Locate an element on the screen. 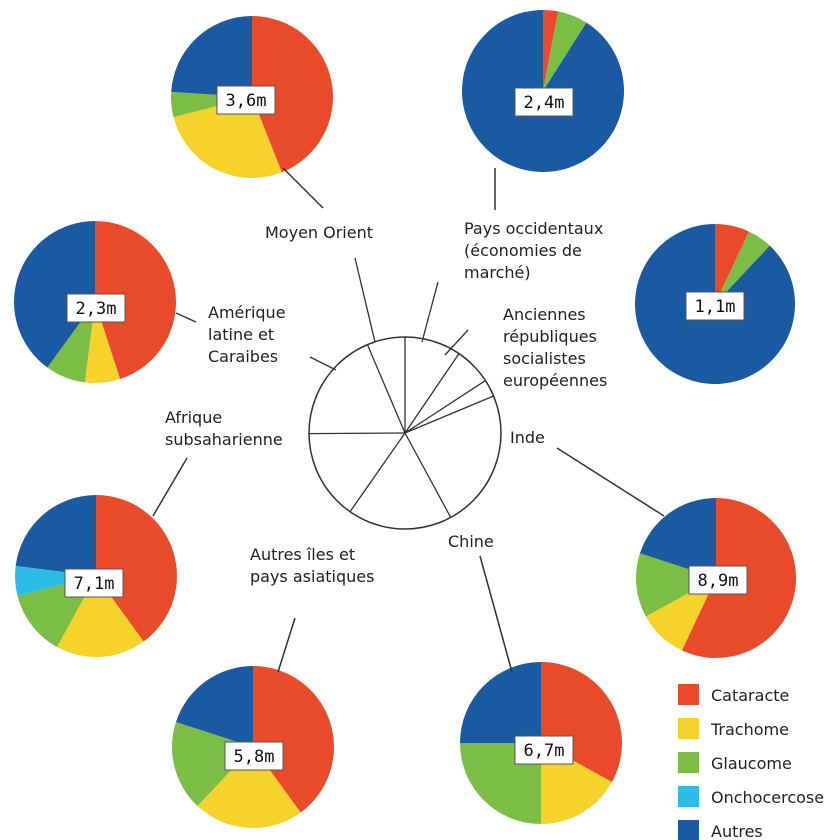  total-box-anciennes-republiques is located at coordinates (715, 306).